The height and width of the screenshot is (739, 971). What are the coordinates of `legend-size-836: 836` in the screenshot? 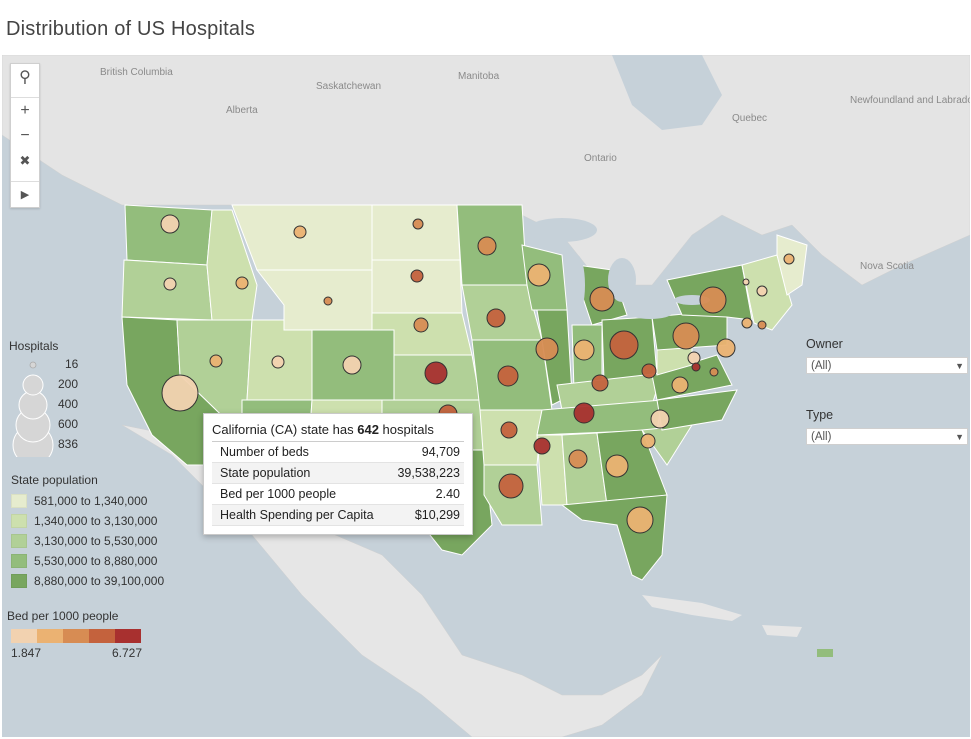 It's located at (68, 444).